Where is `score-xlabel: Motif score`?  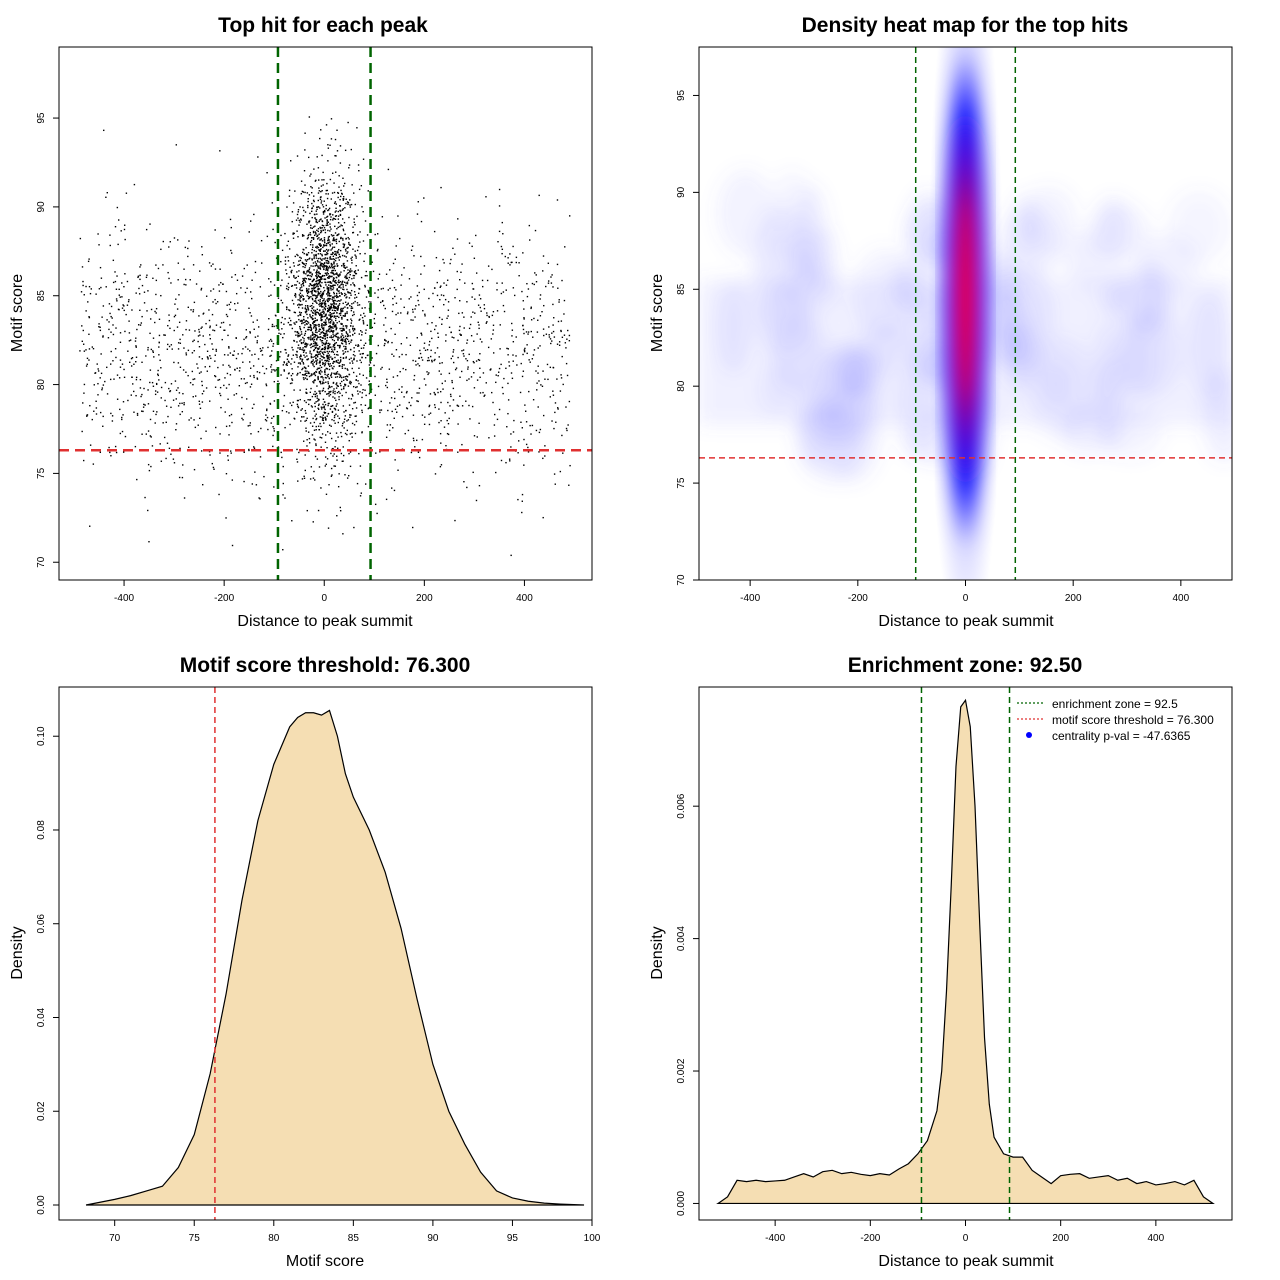 score-xlabel: Motif score is located at coordinates (325, 1261).